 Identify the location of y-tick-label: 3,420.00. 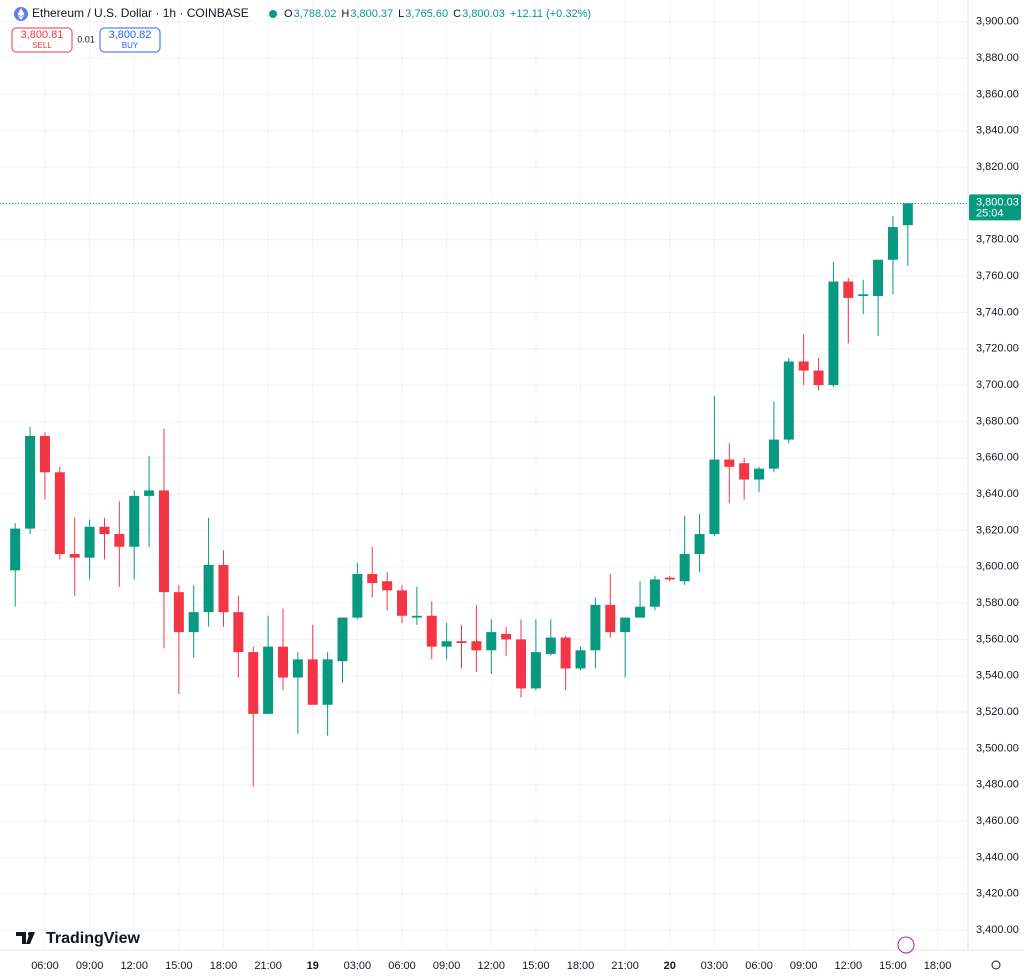
(997, 894).